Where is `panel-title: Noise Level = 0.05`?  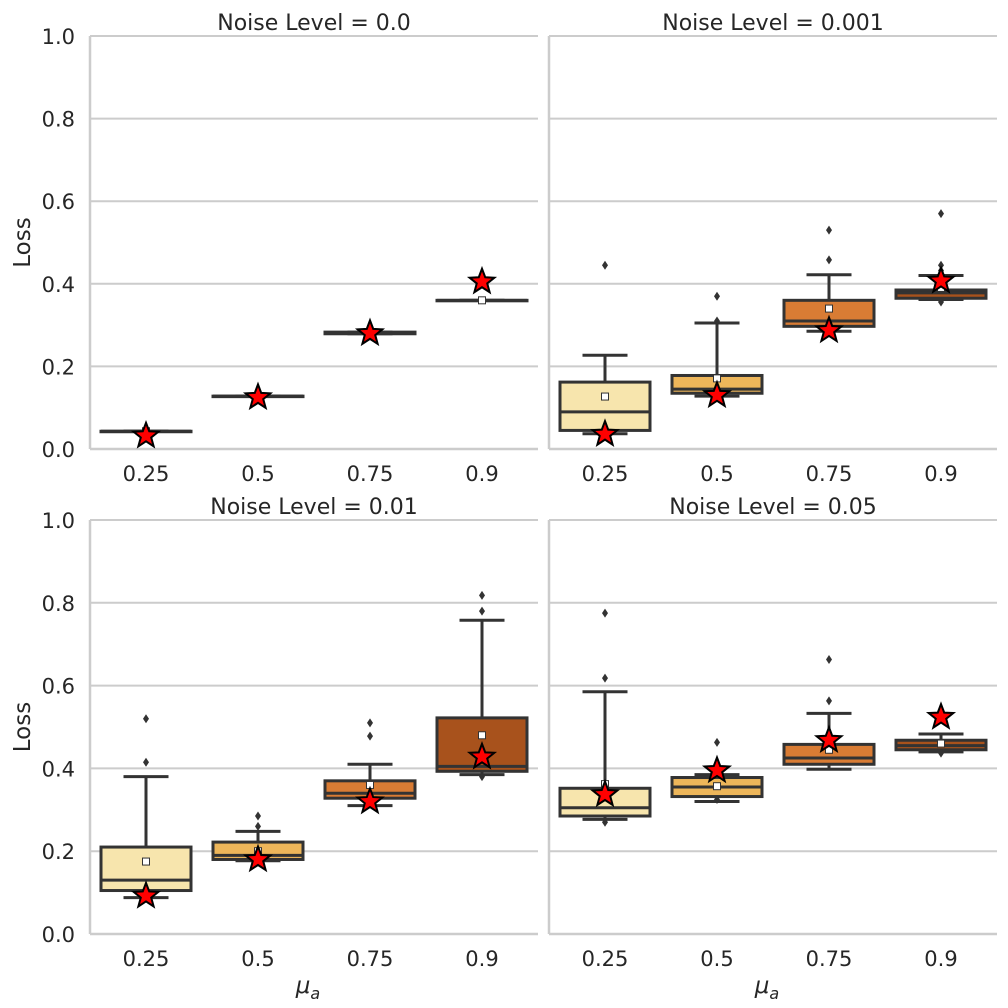
panel-title: Noise Level = 0.05 is located at coordinates (773, 507).